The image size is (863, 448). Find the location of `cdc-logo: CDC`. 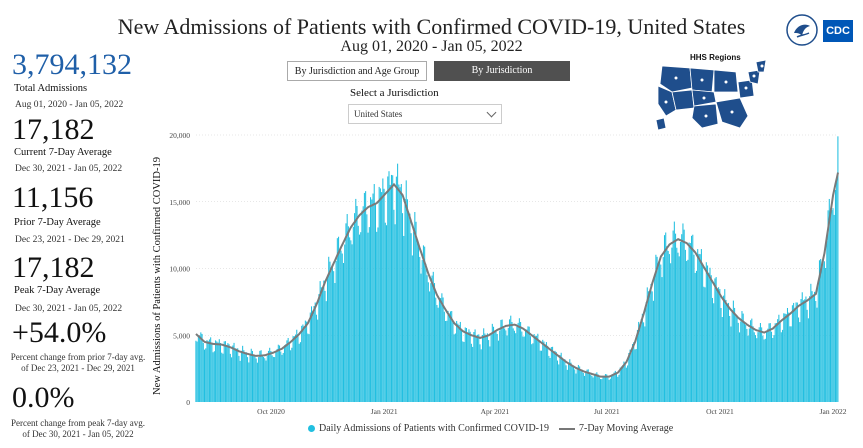

cdc-logo: CDC is located at coordinates (838, 31).